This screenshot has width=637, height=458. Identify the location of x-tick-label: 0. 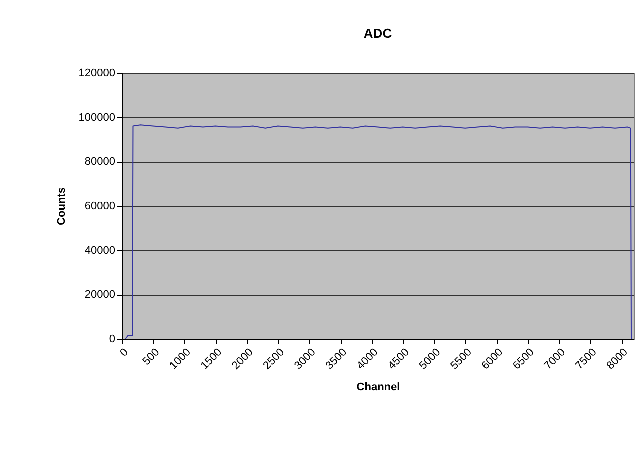
(124, 353).